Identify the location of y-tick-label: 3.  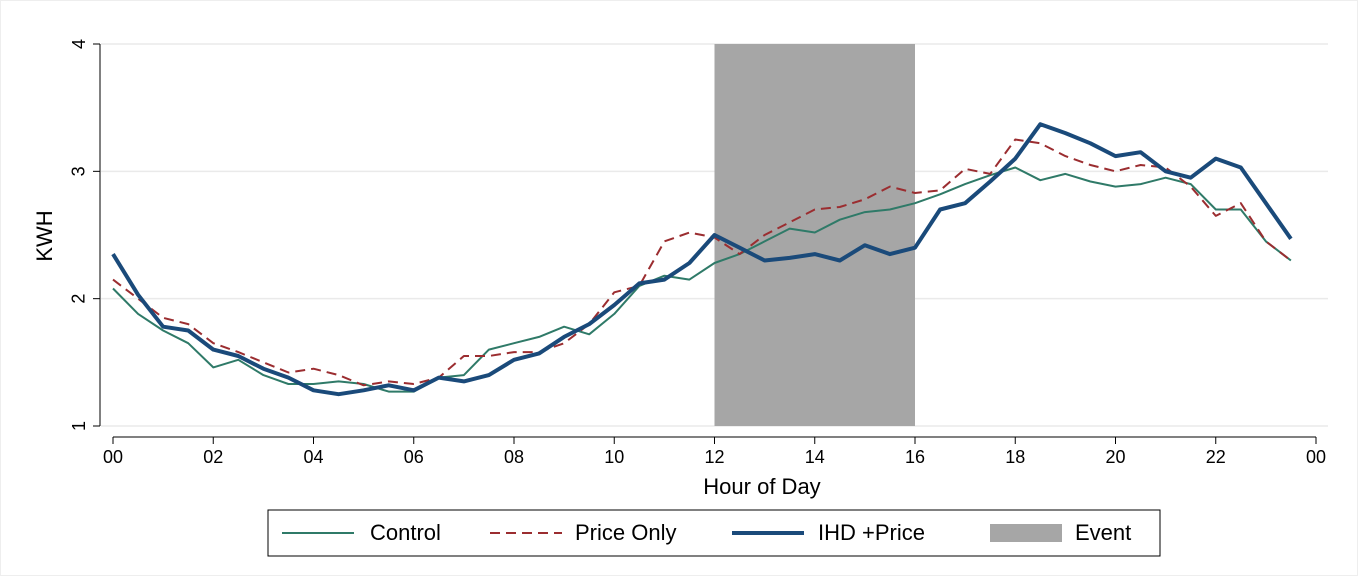
(79, 171).